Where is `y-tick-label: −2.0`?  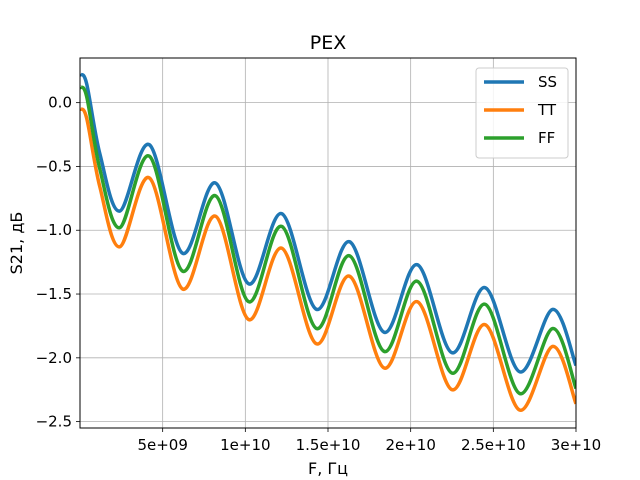
y-tick-label: −2.0 is located at coordinates (54, 358).